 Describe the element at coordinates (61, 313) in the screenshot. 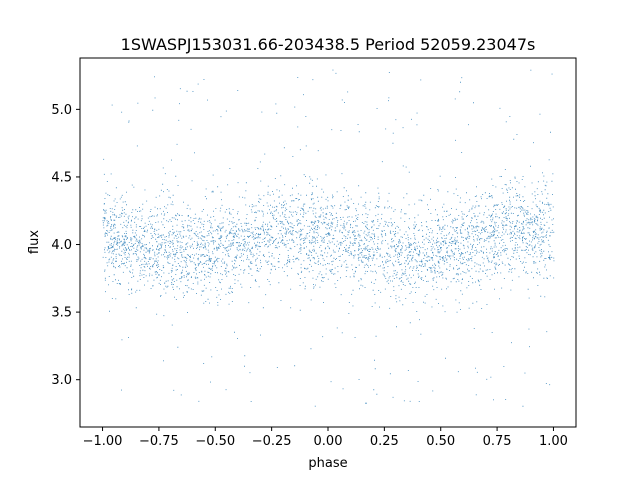

I see `y-tick-label: 3.5` at that location.